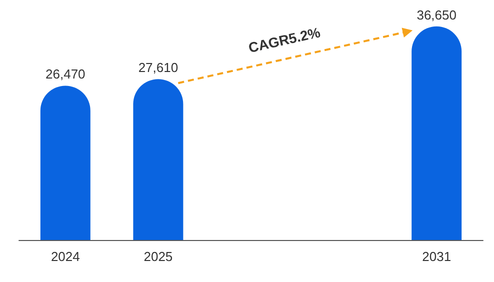  I want to click on data-label: 26,470, so click(66, 74).